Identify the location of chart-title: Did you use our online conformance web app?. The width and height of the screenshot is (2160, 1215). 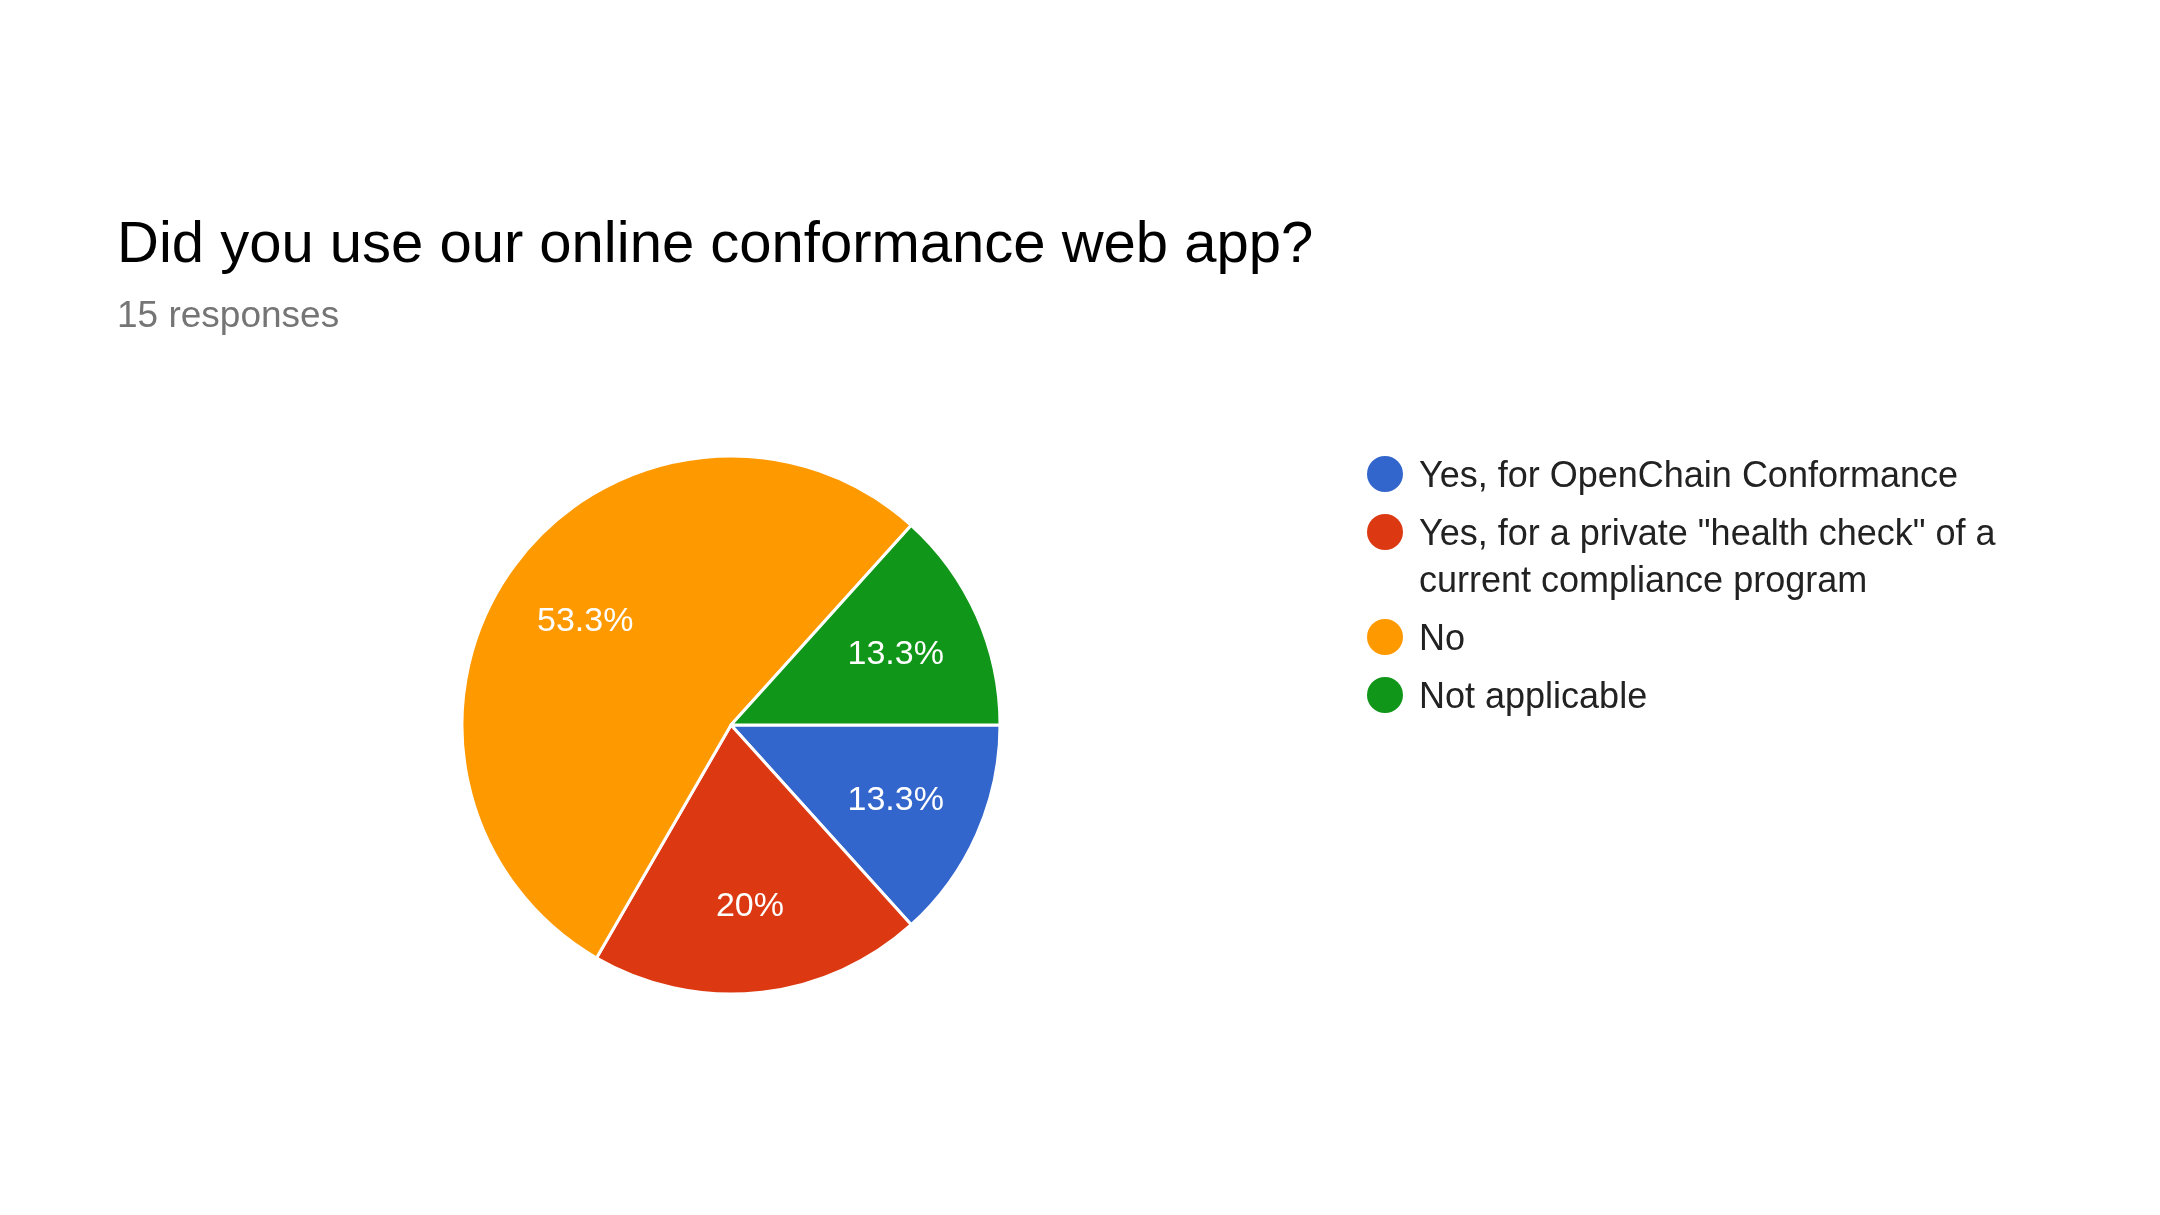
(715, 241).